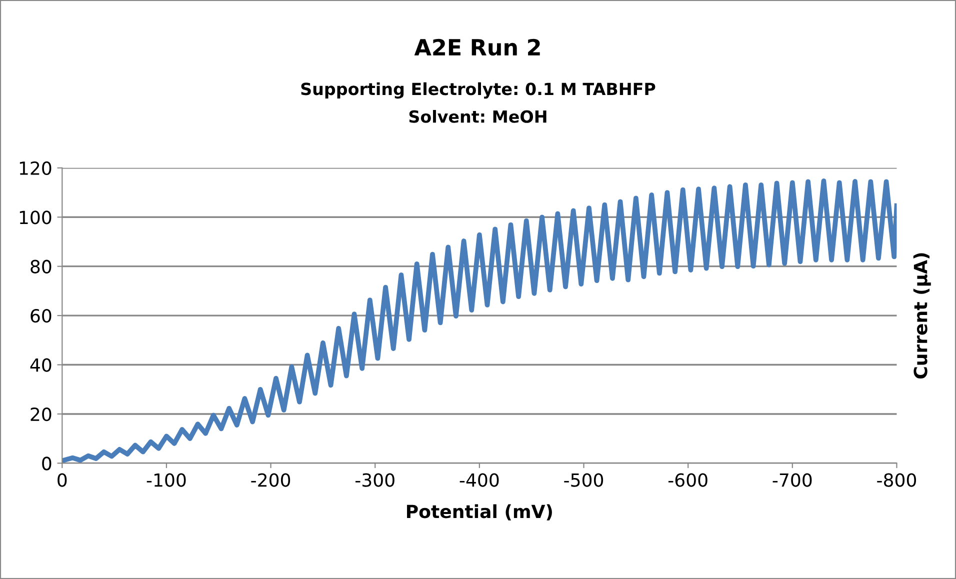  I want to click on chart-title: A2E Run 2, so click(477, 47).